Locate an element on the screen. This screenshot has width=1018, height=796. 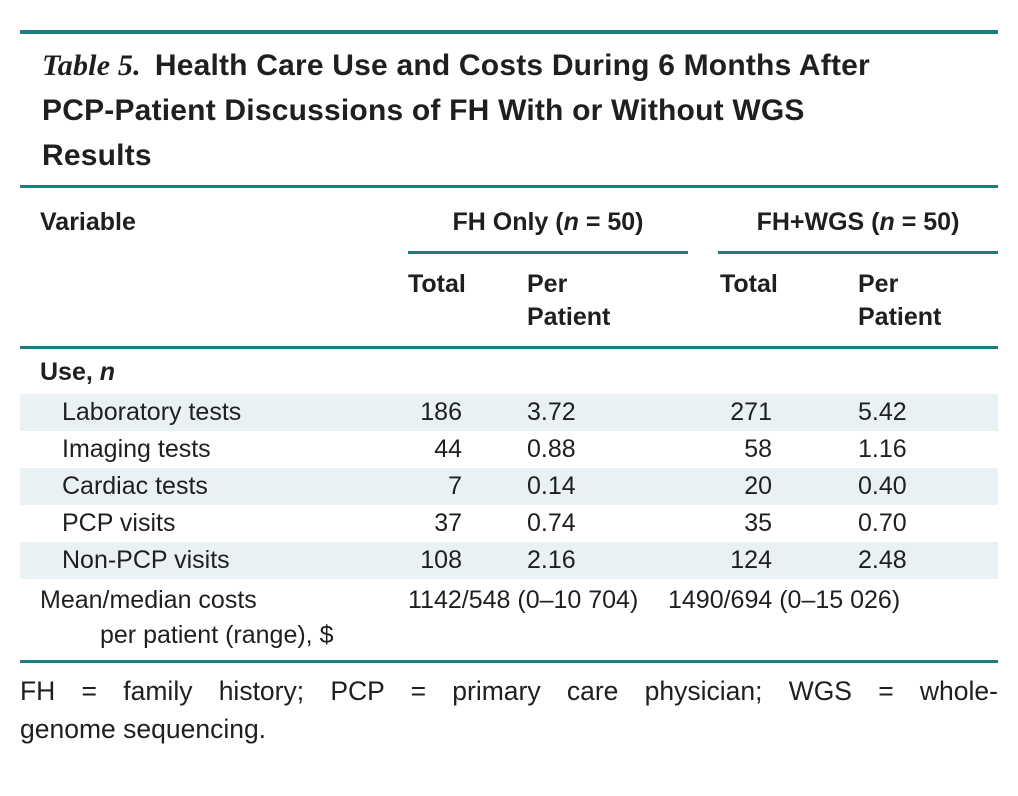
cell-wgs-total: 271 is located at coordinates (751, 412).